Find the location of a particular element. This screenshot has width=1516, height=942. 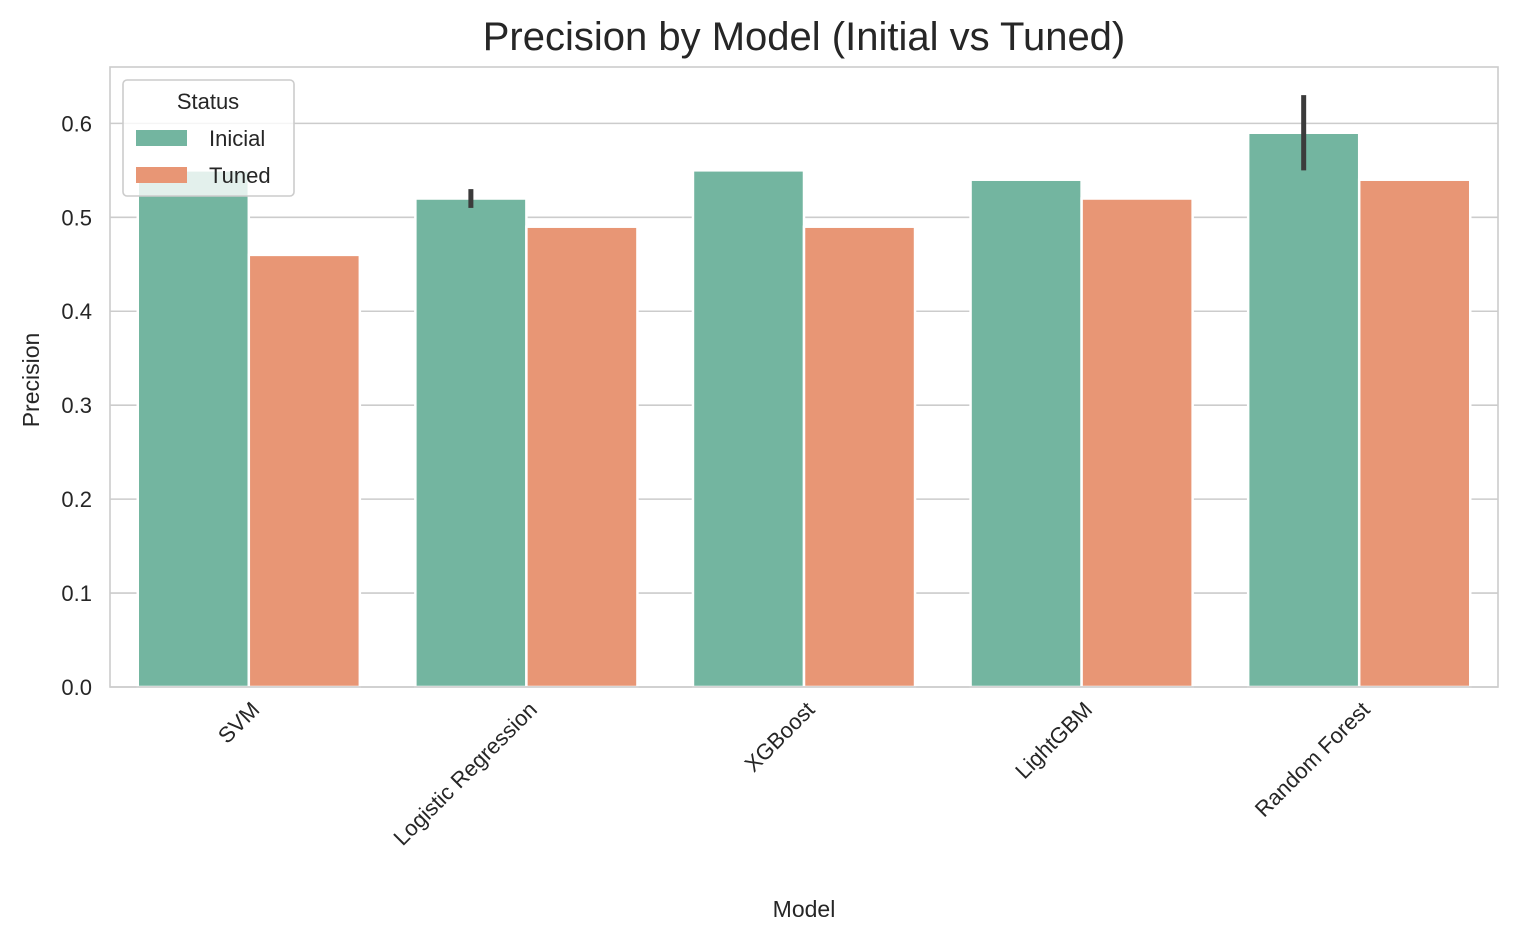

x-axis-label: Model is located at coordinates (804, 909).